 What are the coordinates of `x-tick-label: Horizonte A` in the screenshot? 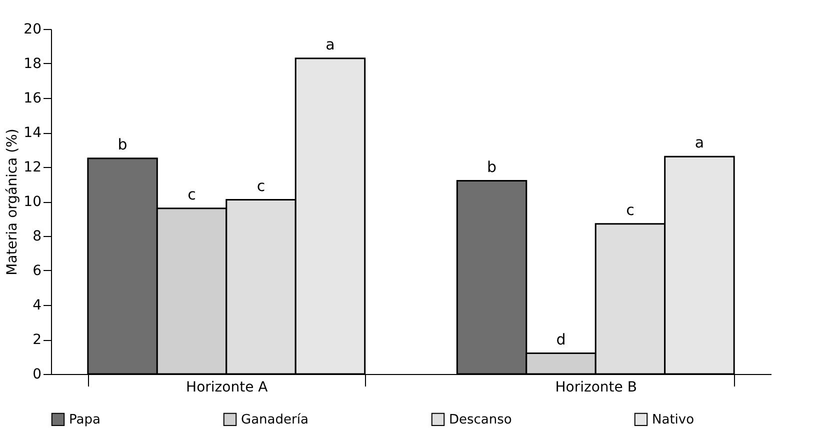 It's located at (227, 388).